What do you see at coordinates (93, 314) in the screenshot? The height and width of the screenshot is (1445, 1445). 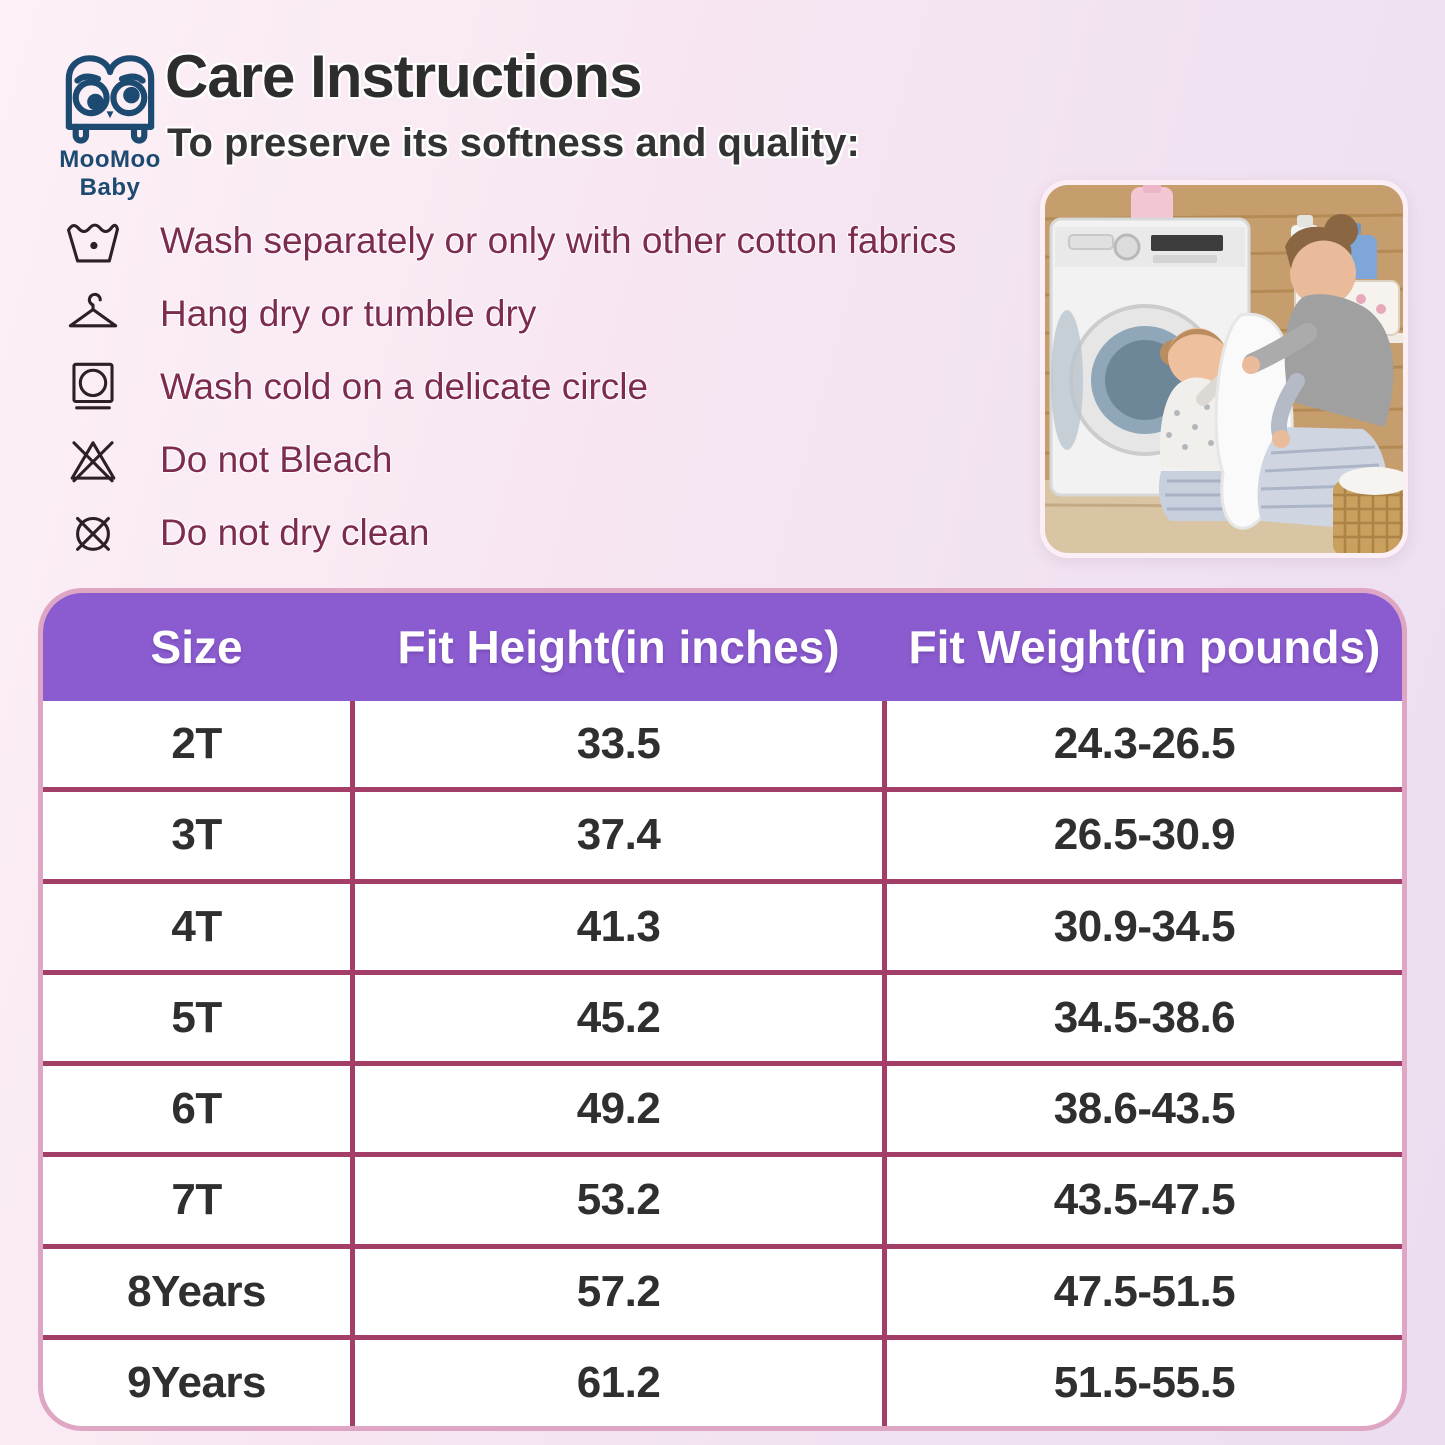 I see `hanger-icon` at bounding box center [93, 314].